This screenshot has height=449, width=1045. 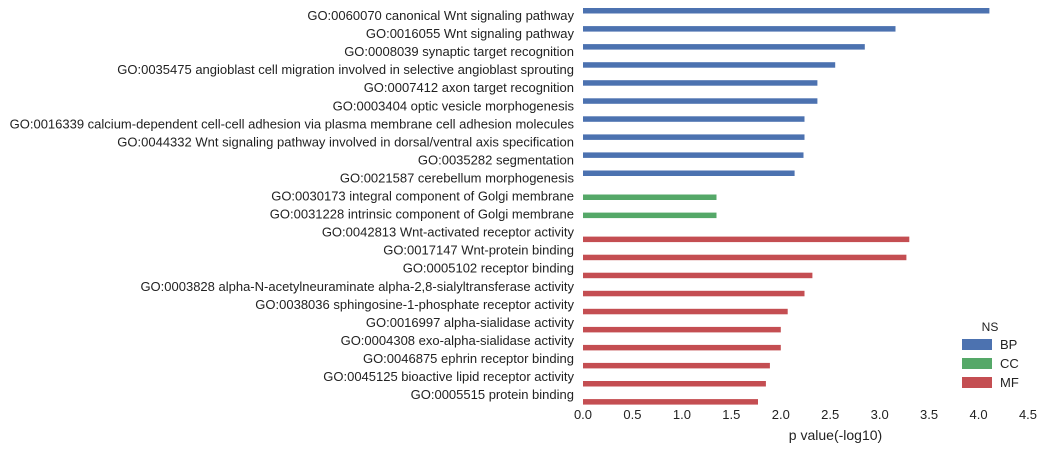 I want to click on category-label: GO:0016997 alpha-sialidase activity, so click(x=470, y=322).